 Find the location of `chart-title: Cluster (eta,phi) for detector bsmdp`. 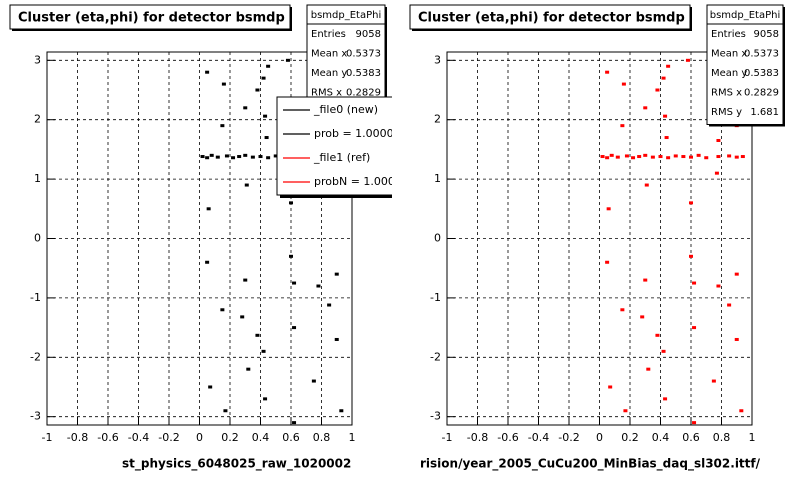

chart-title: Cluster (eta,phi) for detector bsmdp is located at coordinates (151, 18).